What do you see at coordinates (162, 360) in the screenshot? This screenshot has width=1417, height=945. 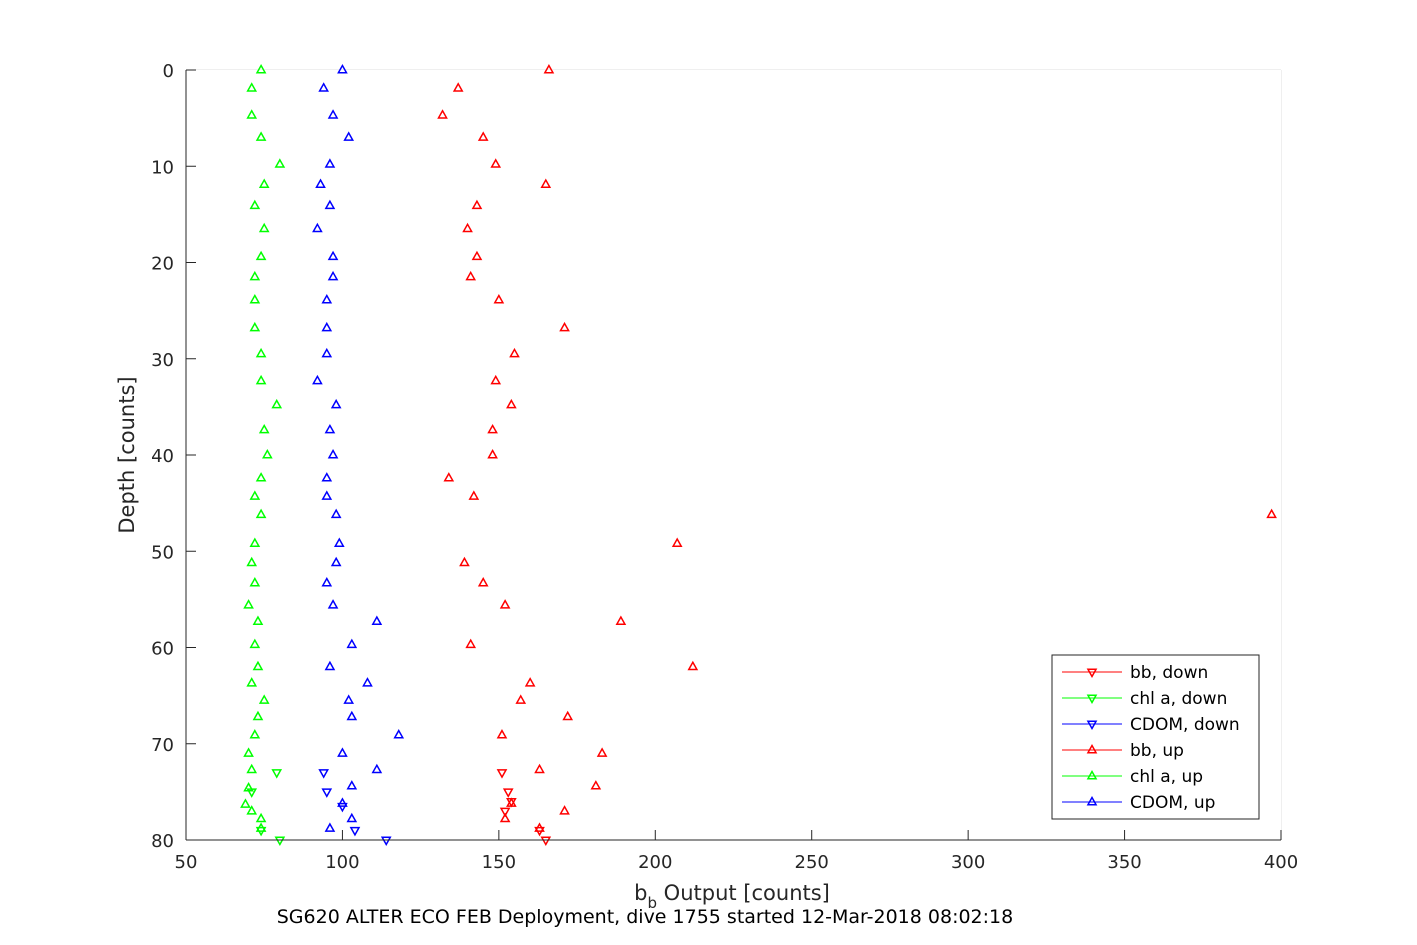 I see `y-tick-label: 30` at bounding box center [162, 360].